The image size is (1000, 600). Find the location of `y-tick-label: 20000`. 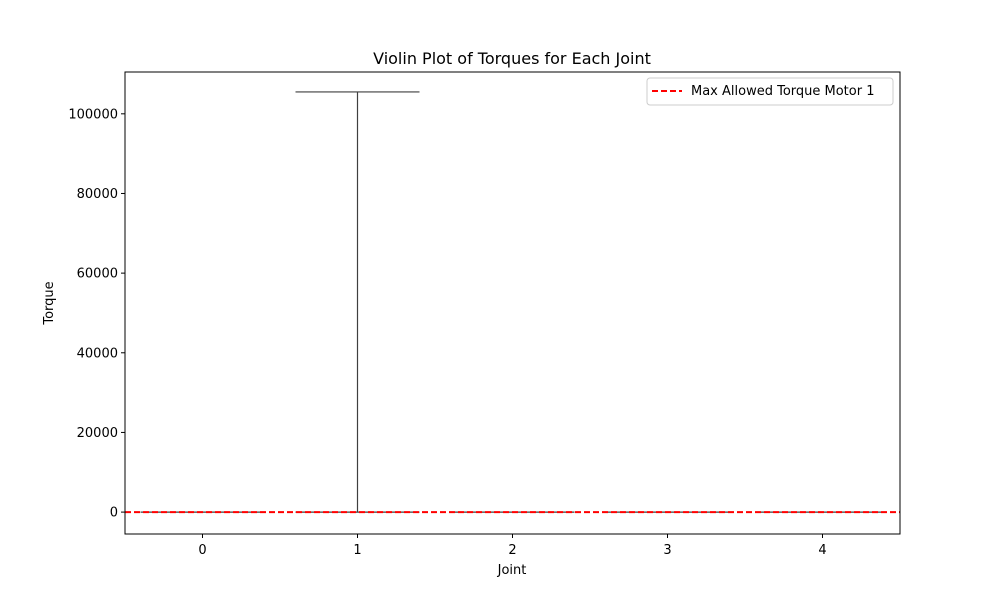

y-tick-label: 20000 is located at coordinates (97, 433).